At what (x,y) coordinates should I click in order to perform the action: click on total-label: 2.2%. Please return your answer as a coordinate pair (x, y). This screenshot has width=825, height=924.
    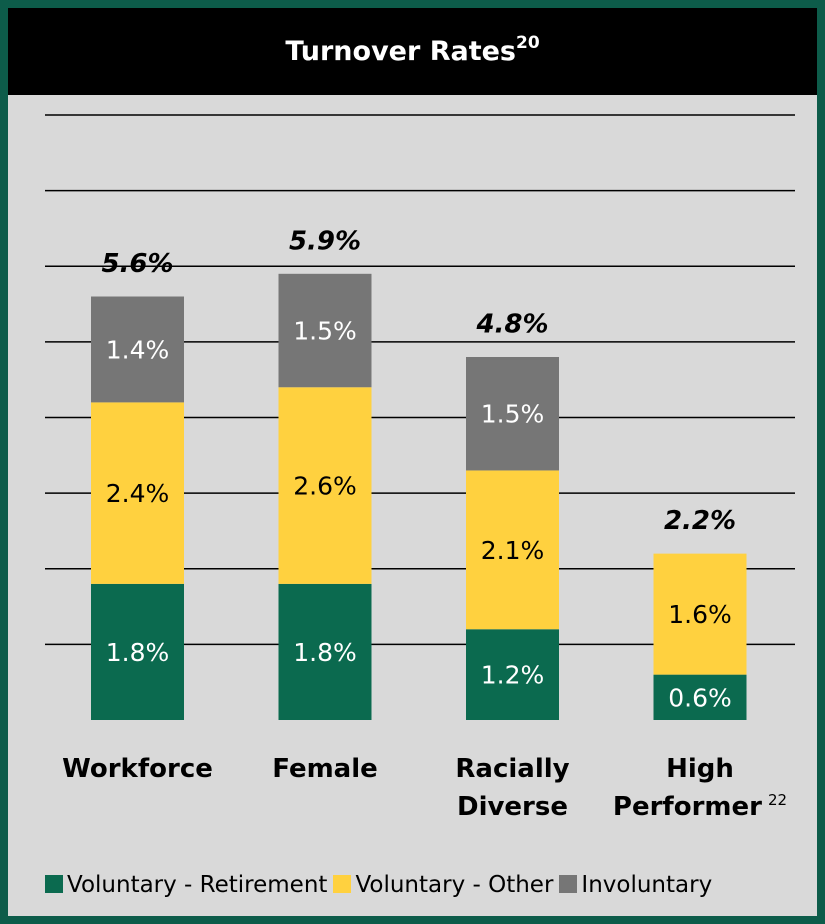
    Looking at the image, I should click on (700, 521).